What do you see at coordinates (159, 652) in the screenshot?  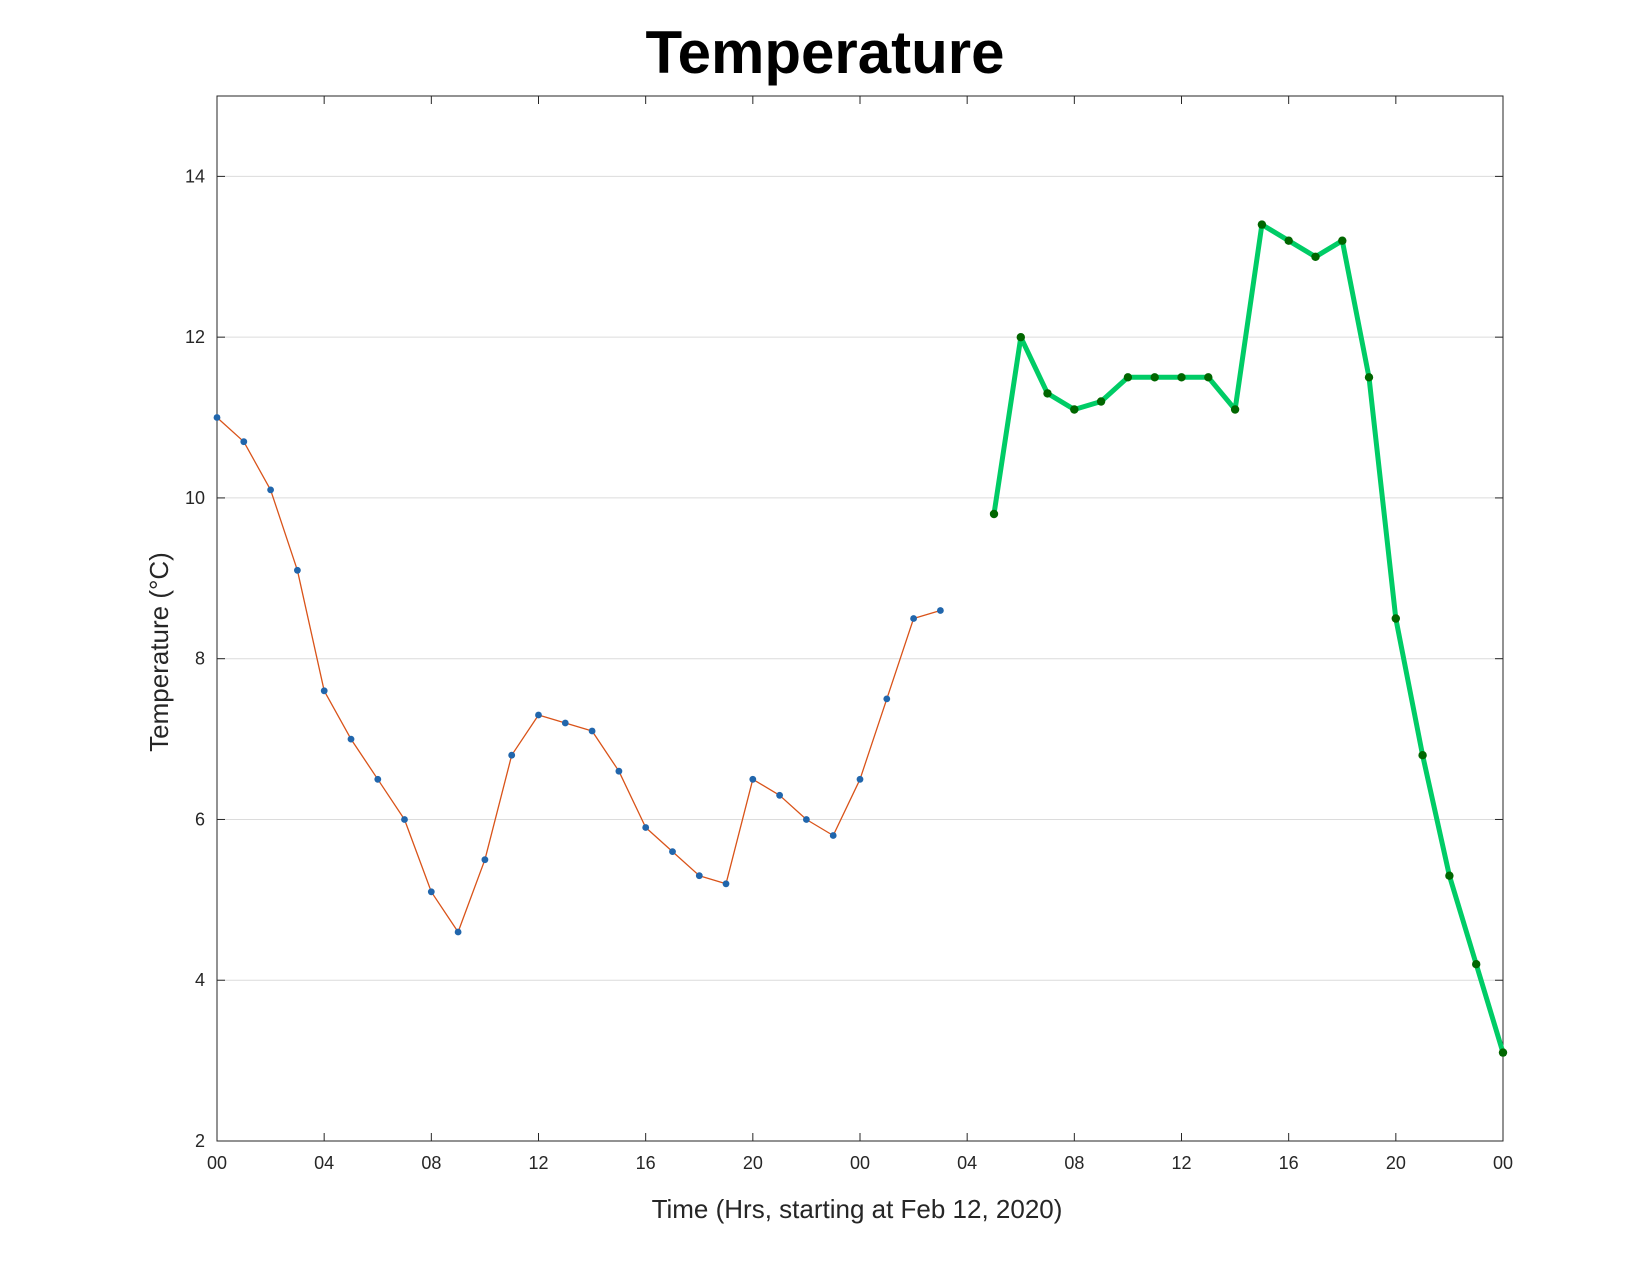 I see `y-axis-label: Temperature (°C)` at bounding box center [159, 652].